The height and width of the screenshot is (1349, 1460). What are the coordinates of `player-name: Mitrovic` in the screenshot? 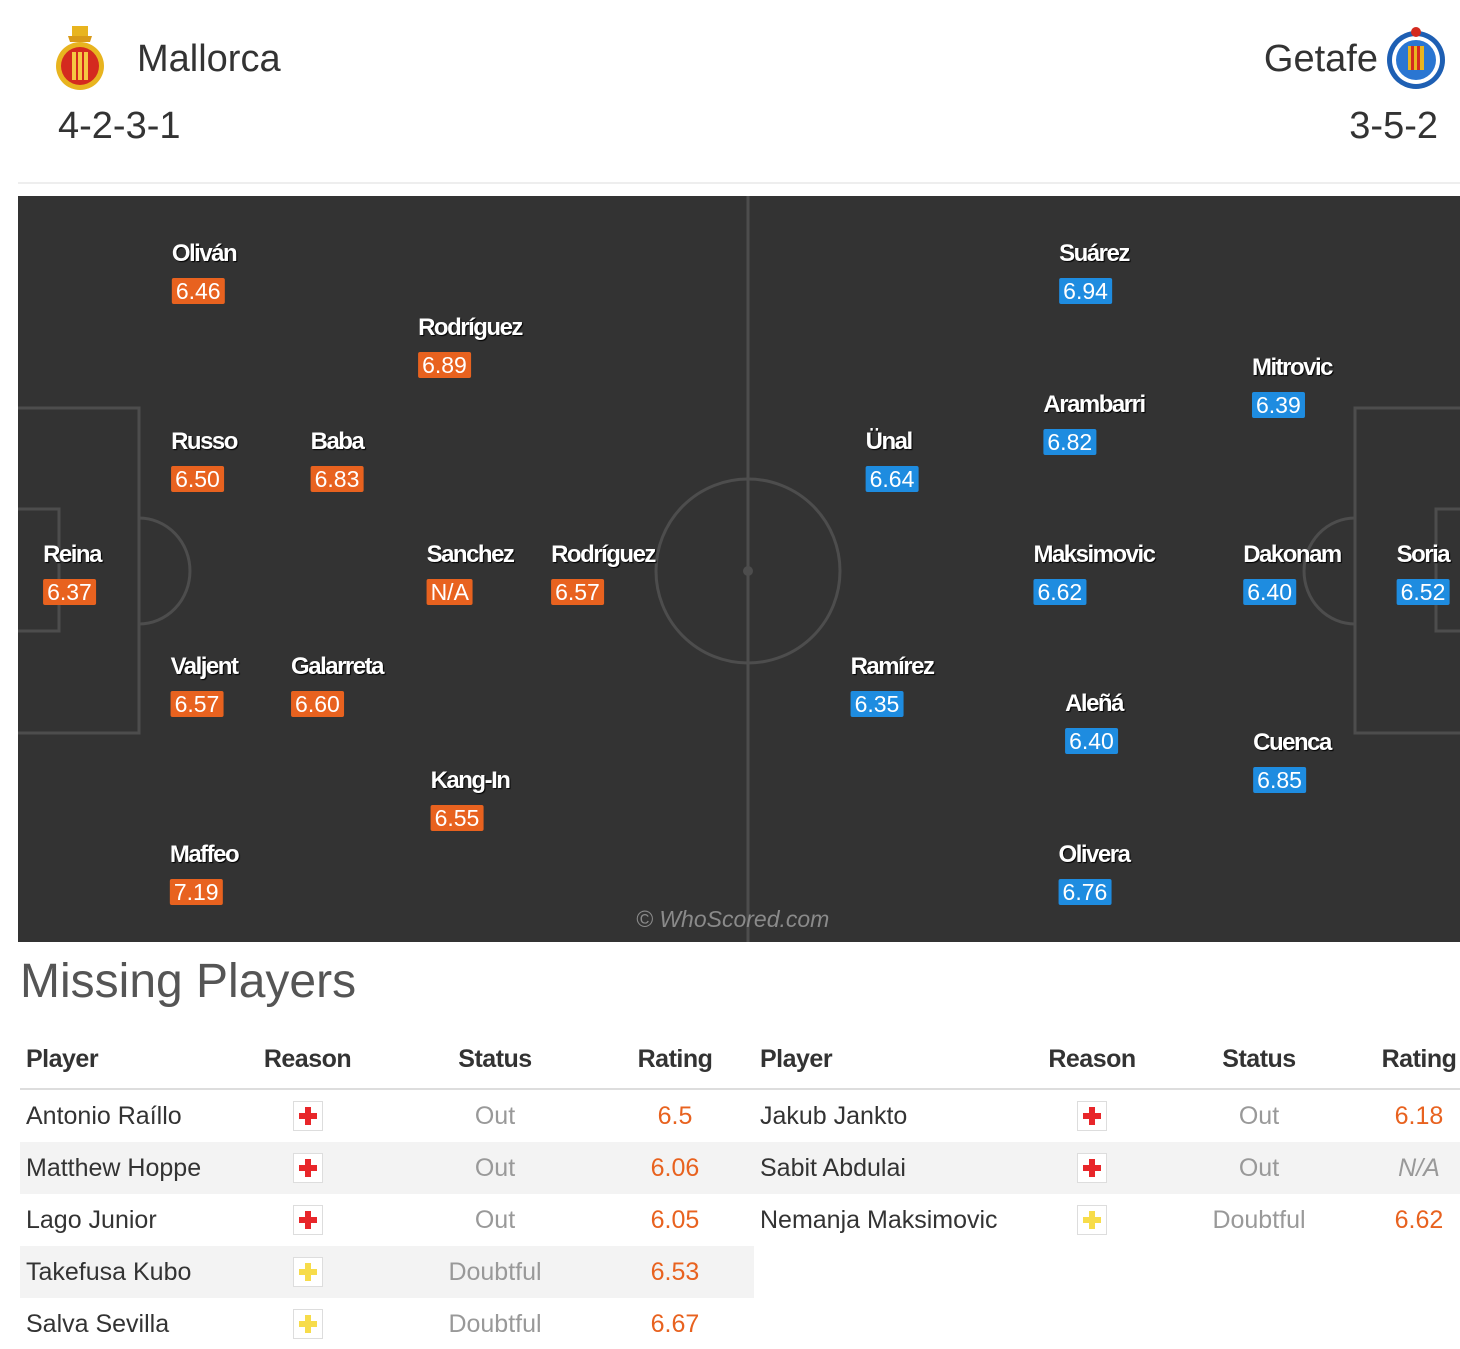 It's located at (1292, 367).